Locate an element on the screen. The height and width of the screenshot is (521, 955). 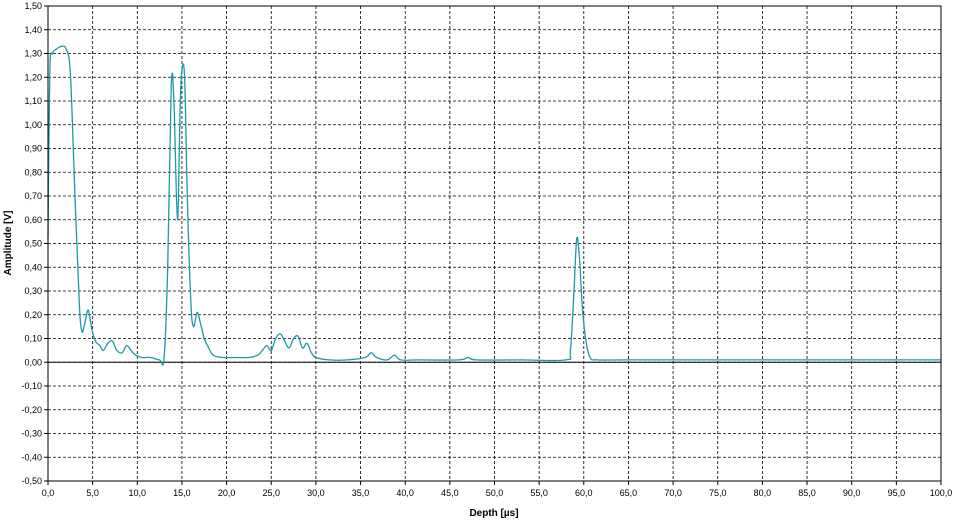
y-tick-label: 0,40 is located at coordinates (33, 267).